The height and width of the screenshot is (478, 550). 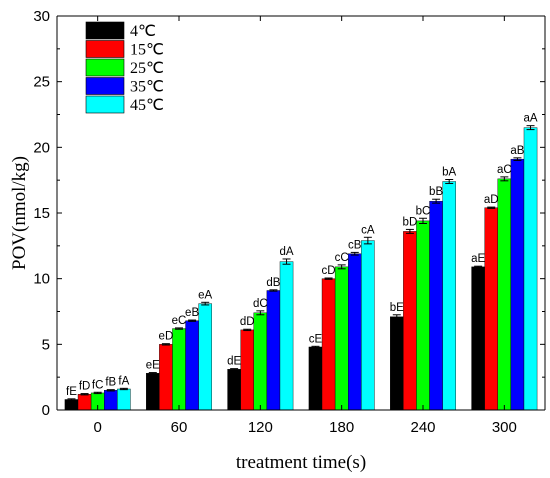 What do you see at coordinates (410, 222) in the screenshot?
I see `significance-label: bD` at bounding box center [410, 222].